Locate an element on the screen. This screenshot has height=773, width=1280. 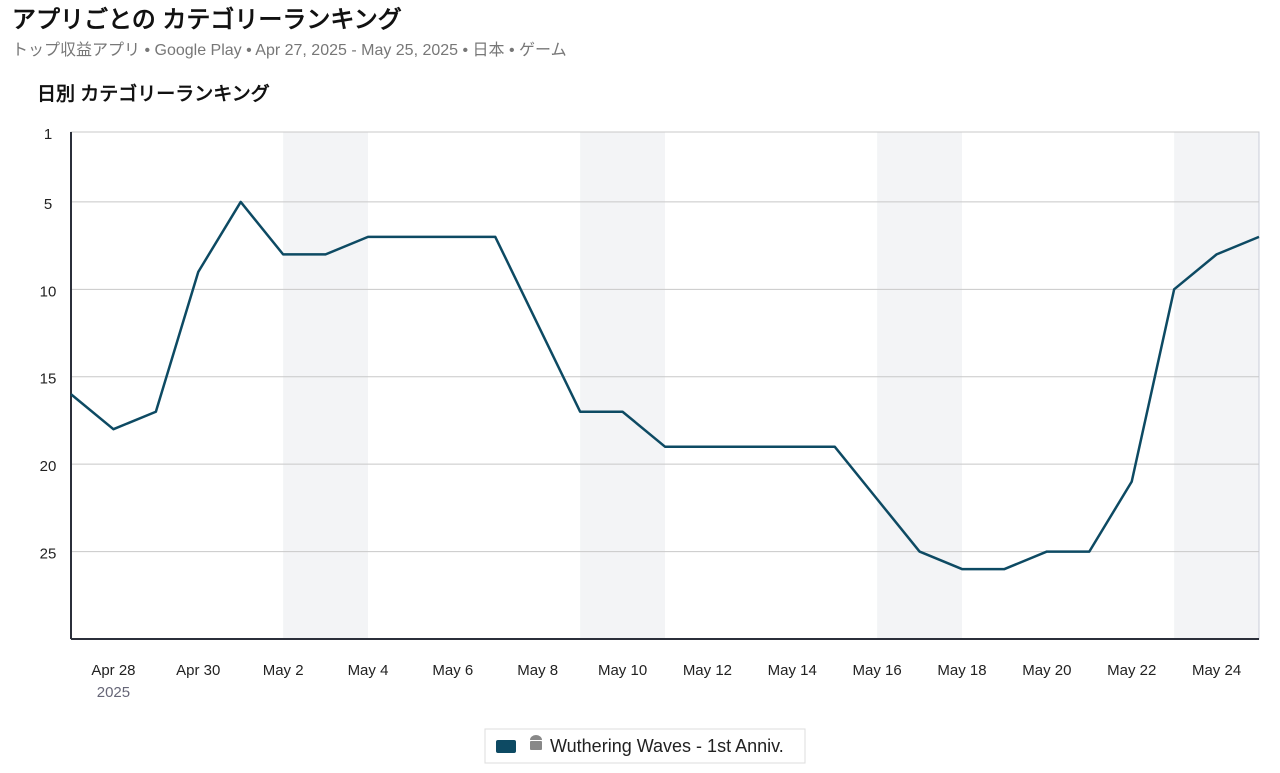
y-tick-label: 5 is located at coordinates (48, 204).